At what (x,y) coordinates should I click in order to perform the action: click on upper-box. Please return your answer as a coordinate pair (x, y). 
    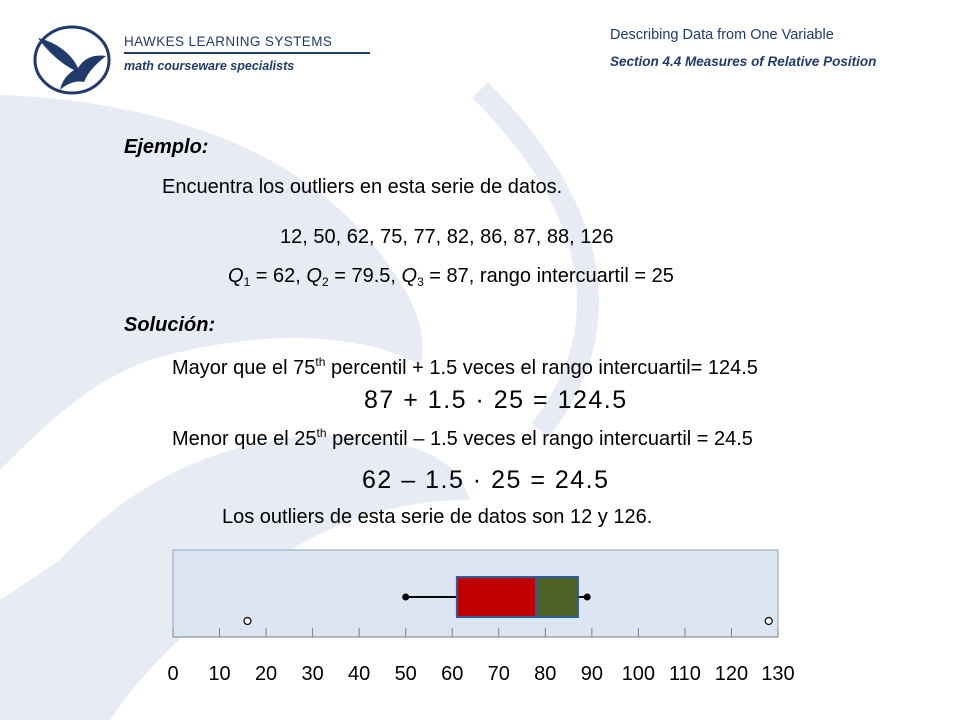
    Looking at the image, I should click on (557, 597).